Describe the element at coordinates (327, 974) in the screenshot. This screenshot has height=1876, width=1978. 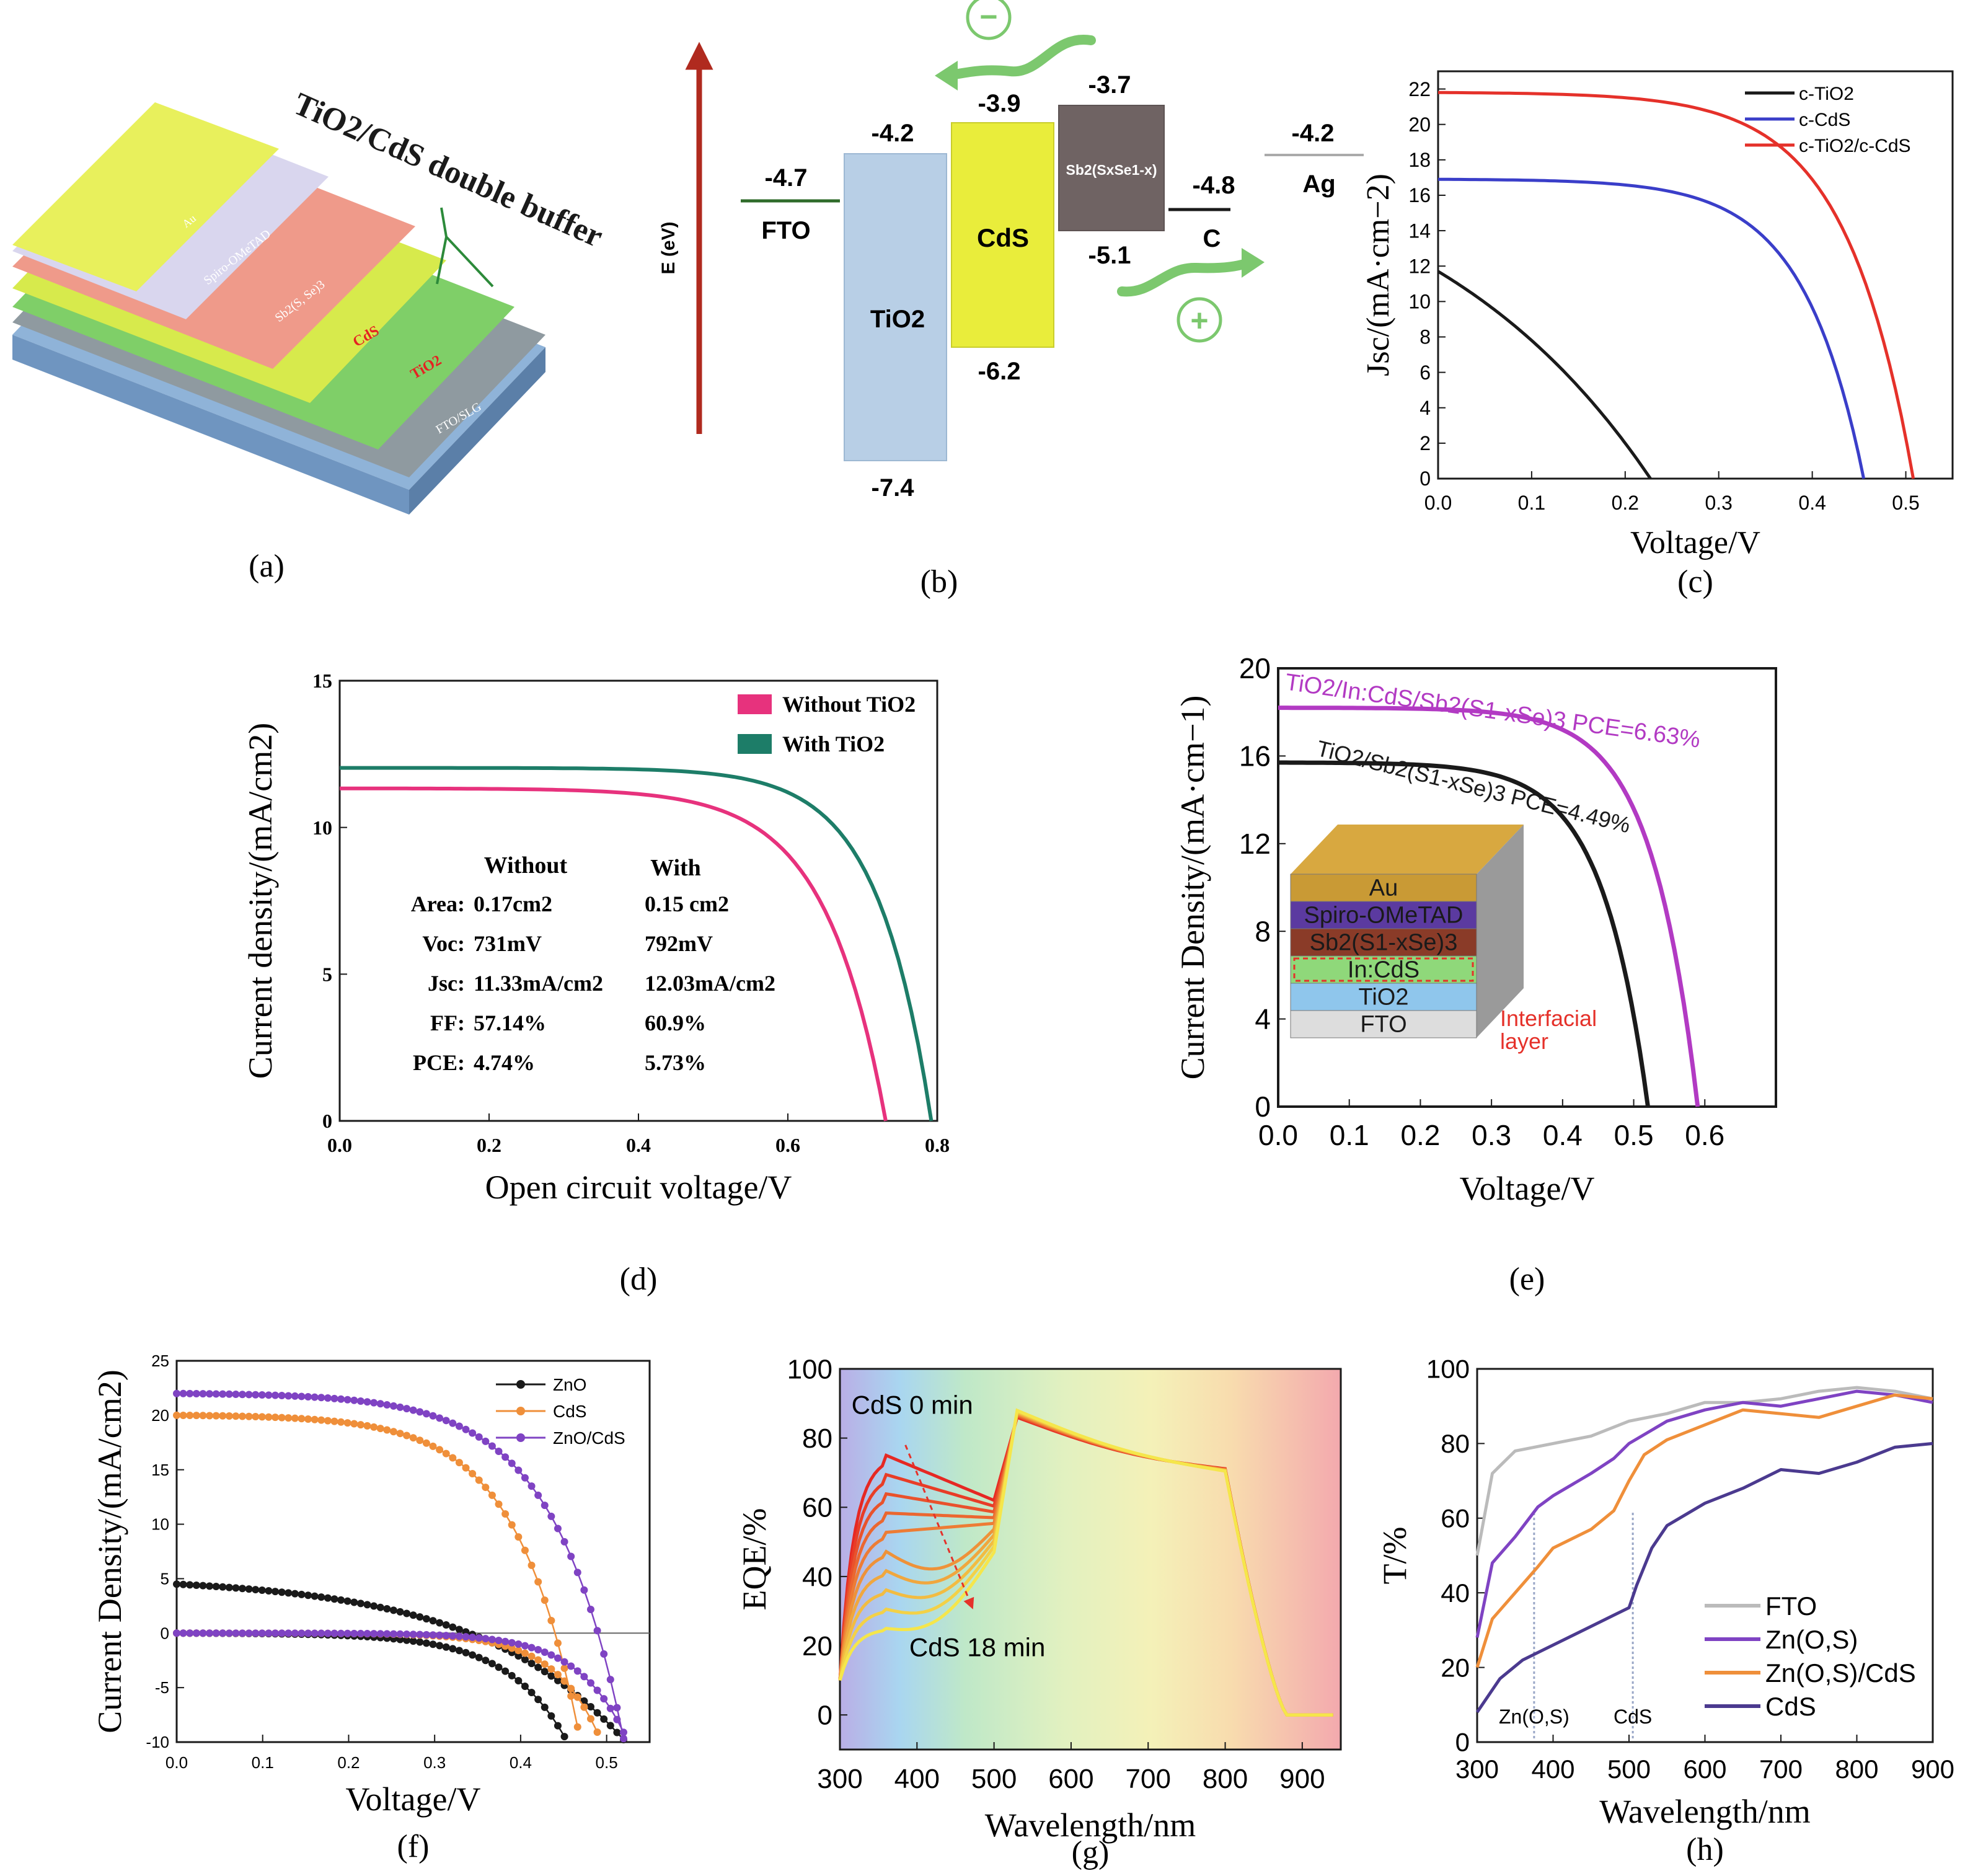
I see `y-tick-label: 5` at that location.